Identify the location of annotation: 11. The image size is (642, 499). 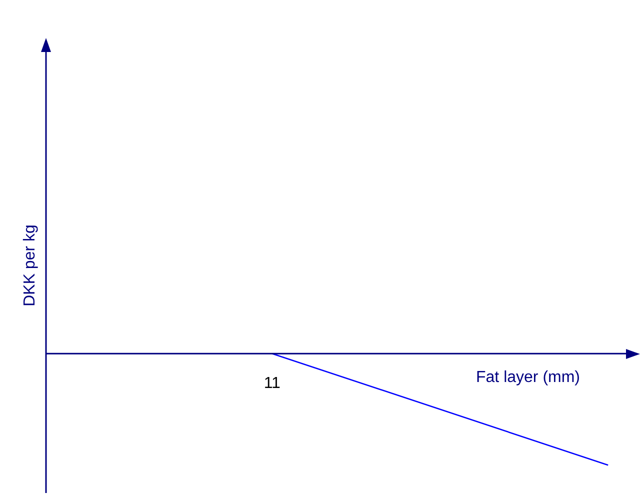
(272, 383).